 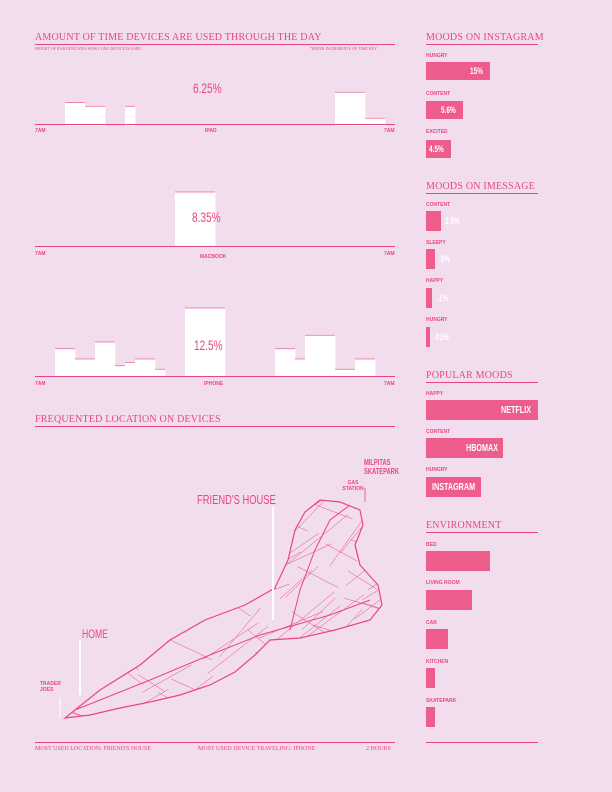 What do you see at coordinates (458, 561) in the screenshot?
I see `environment-bar-bed` at bounding box center [458, 561].